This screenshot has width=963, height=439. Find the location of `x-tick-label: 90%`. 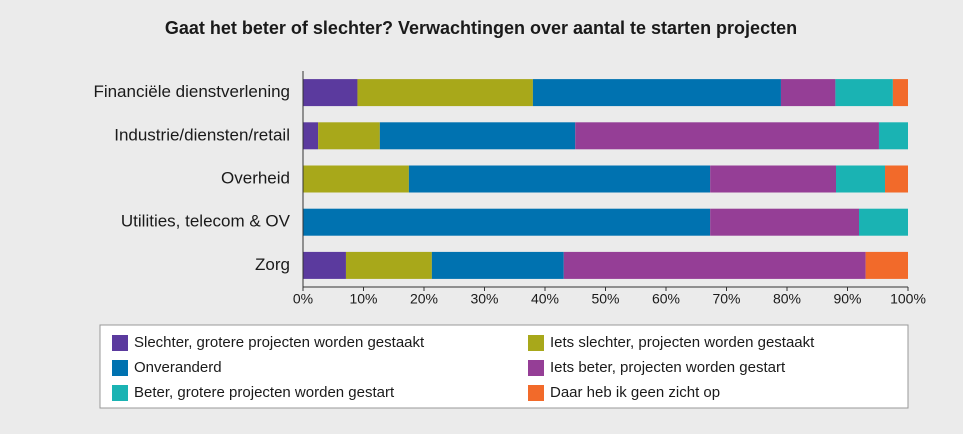

x-tick-label: 90% is located at coordinates (847, 299).